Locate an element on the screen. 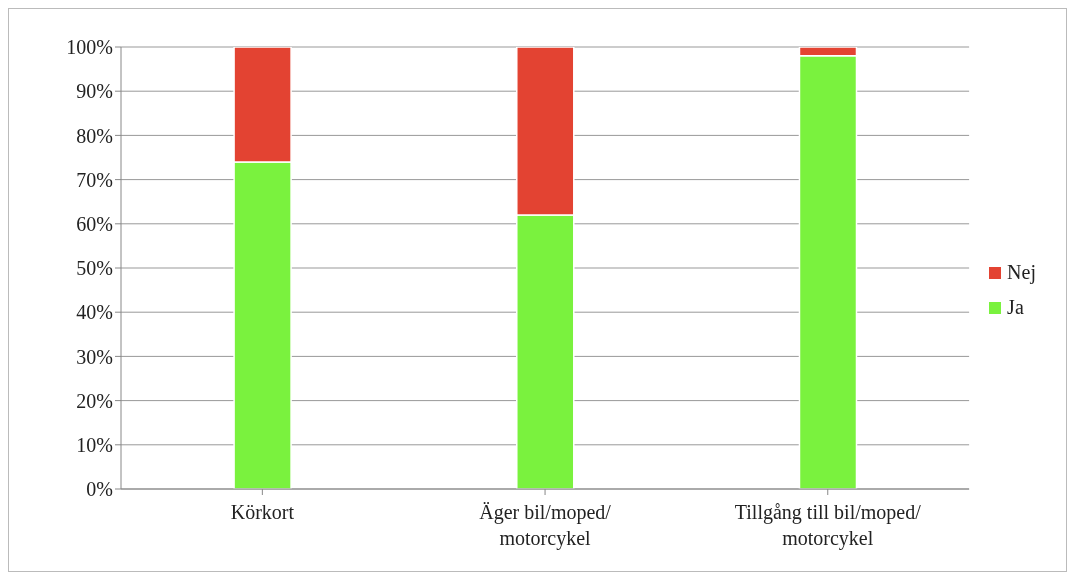 This screenshot has width=1075, height=580. y-tick-label: 20% is located at coordinates (94, 400).